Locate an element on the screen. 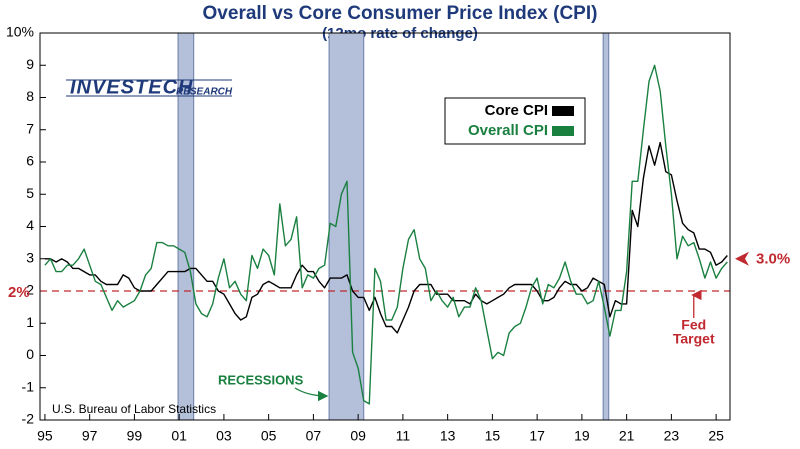 Image resolution: width=800 pixels, height=449 pixels. x-tick-label: 23 is located at coordinates (672, 436).